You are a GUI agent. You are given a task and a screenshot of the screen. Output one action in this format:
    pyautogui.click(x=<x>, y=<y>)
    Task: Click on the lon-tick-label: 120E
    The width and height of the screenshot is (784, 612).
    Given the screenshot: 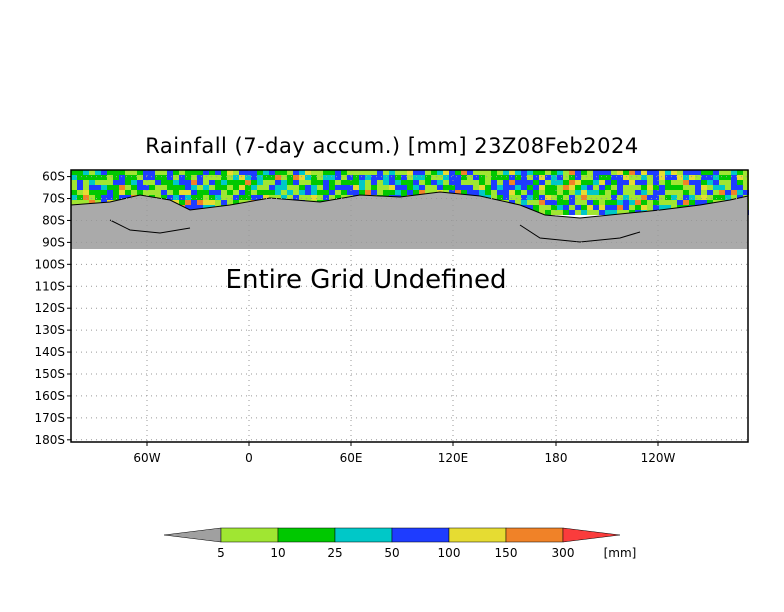 What is the action you would take?
    pyautogui.click(x=453, y=458)
    